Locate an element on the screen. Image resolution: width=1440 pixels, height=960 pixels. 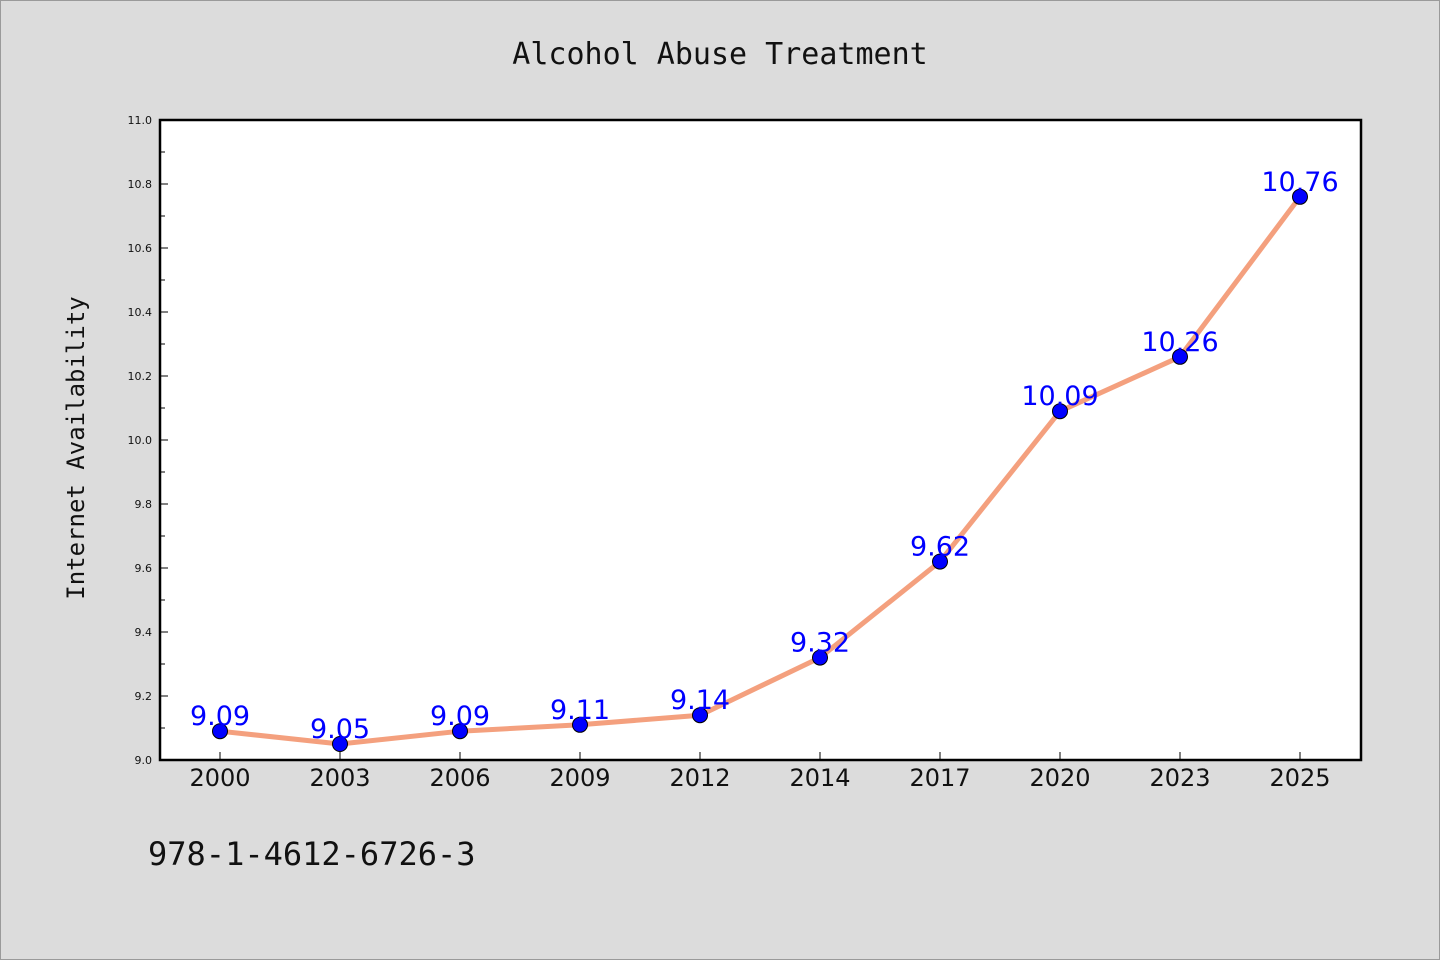
x-tick-label: 2014 is located at coordinates (819, 778).